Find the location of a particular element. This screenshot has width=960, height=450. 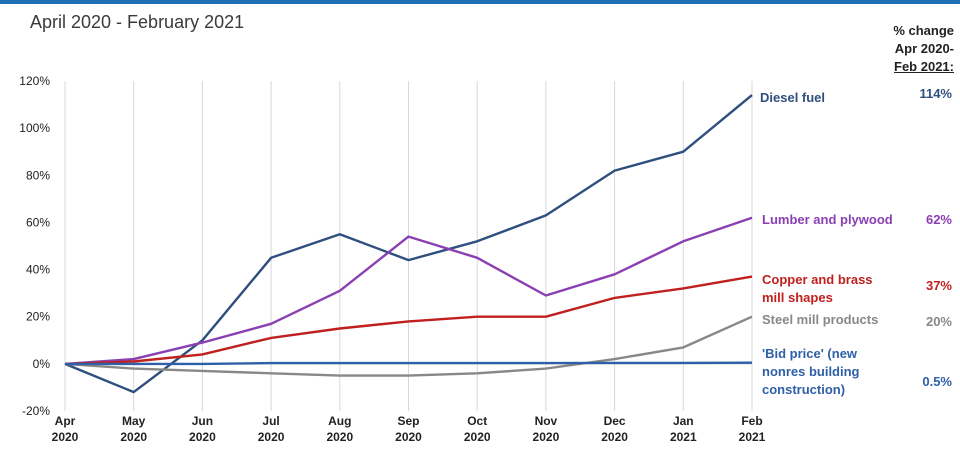

percent-change-header-line-1: % change is located at coordinates (923, 30).